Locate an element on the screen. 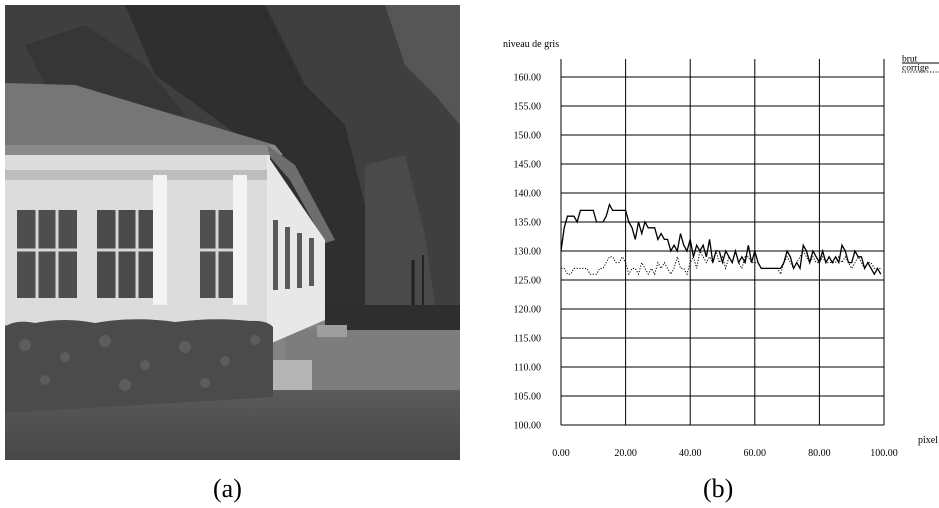 The width and height of the screenshot is (939, 508). x-tick-label: 80.00 is located at coordinates (819, 453).